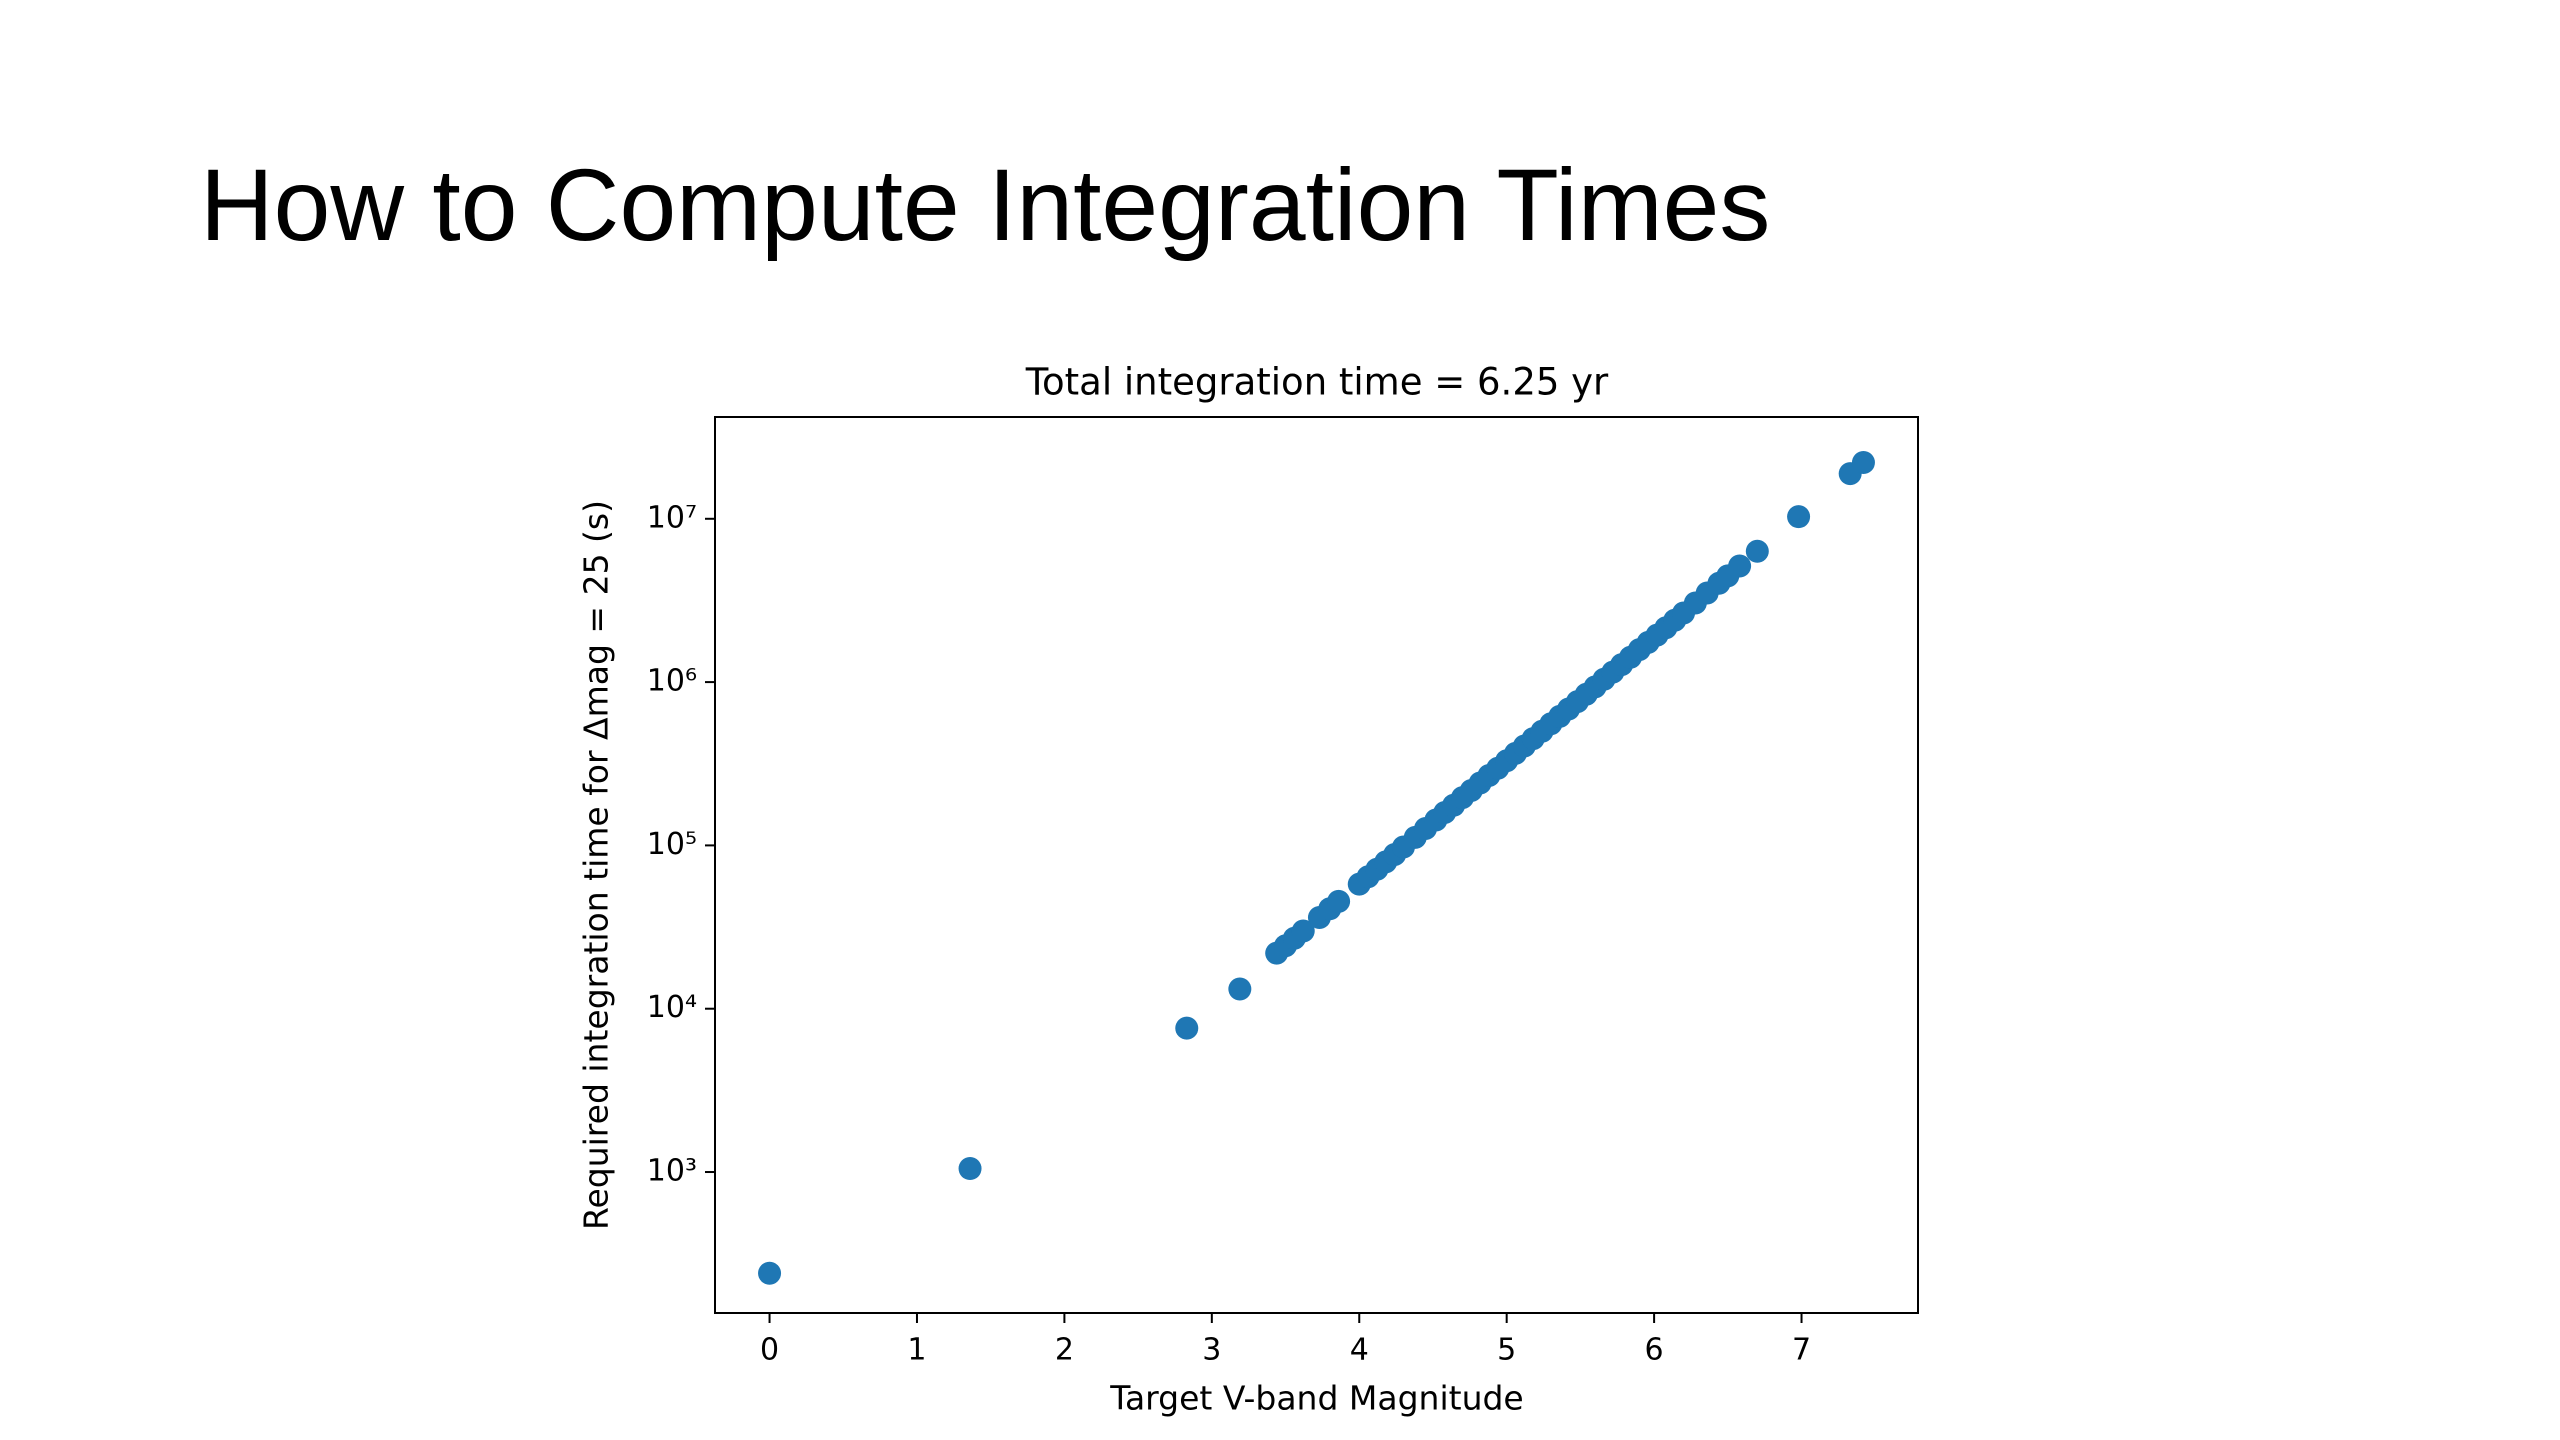 The image size is (2560, 1440). What do you see at coordinates (672, 844) in the screenshot?
I see `y-tick-label: 10⁵` at bounding box center [672, 844].